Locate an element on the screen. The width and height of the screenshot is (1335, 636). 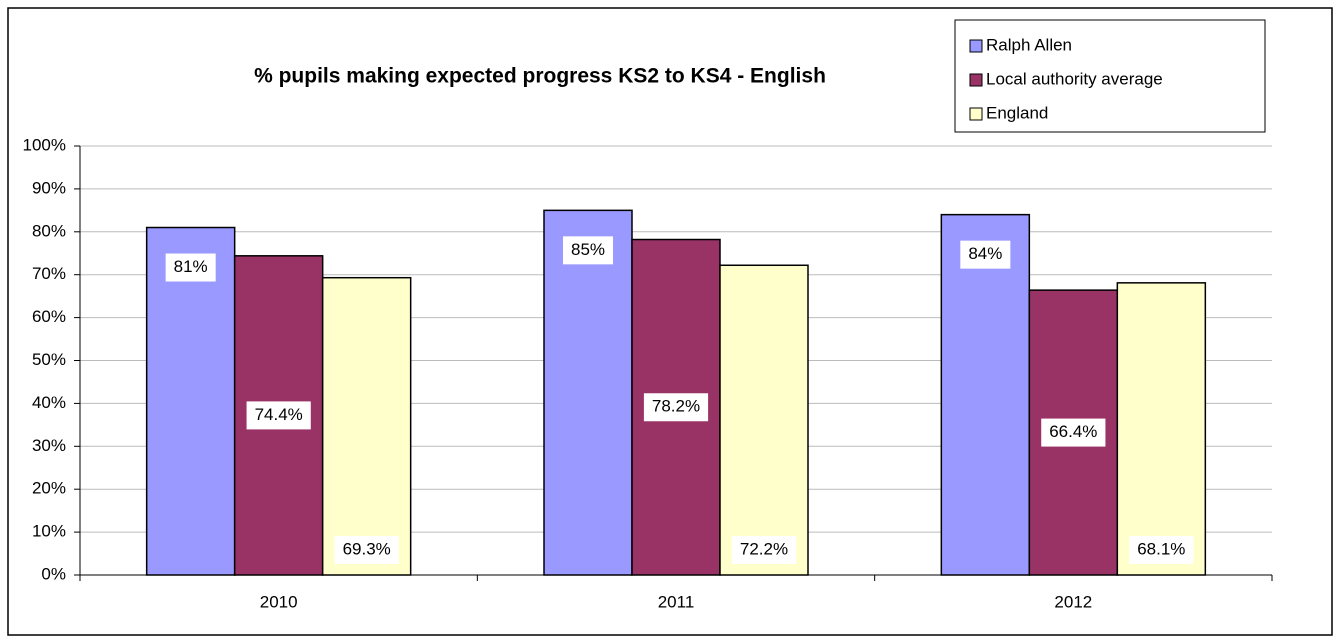
y-tick-label: 60% is located at coordinates (49, 316).